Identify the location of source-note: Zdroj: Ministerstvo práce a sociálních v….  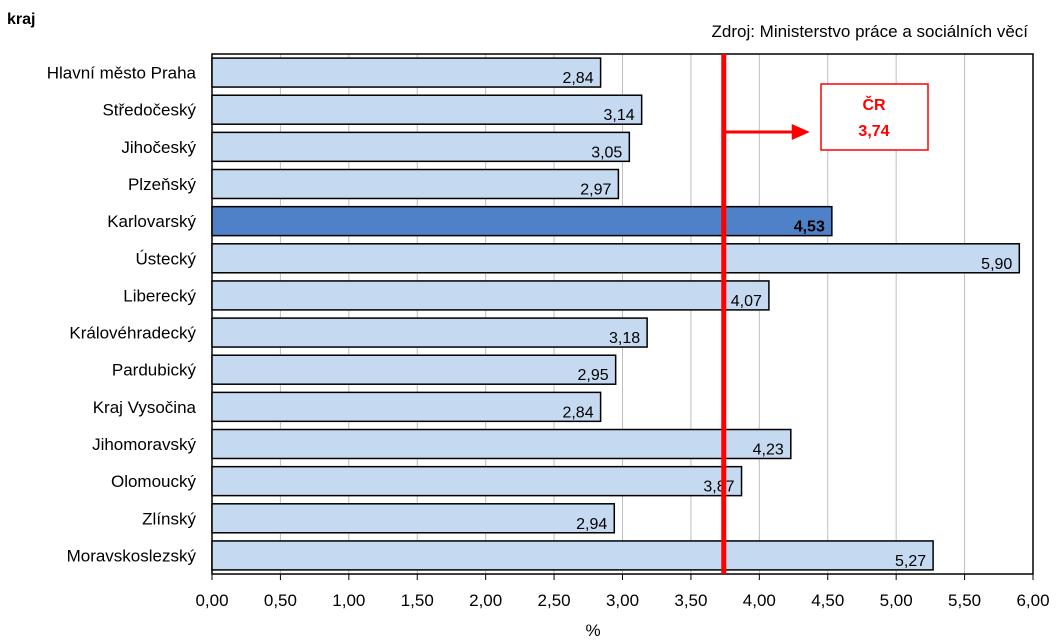
(869, 31).